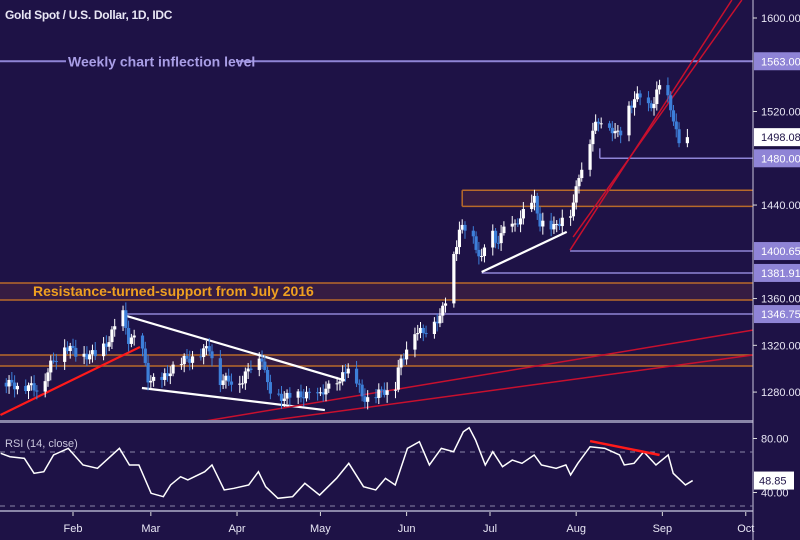  Describe the element at coordinates (780, 274) in the screenshot. I see `price-level-label: 1381.91` at that location.